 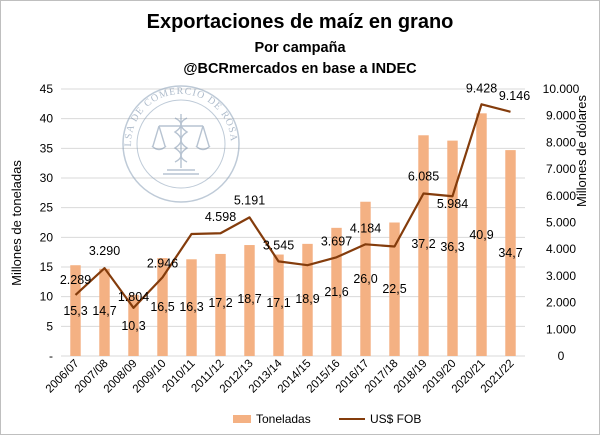 What do you see at coordinates (242, 419) in the screenshot?
I see `legend-swatch-toneladas` at bounding box center [242, 419].